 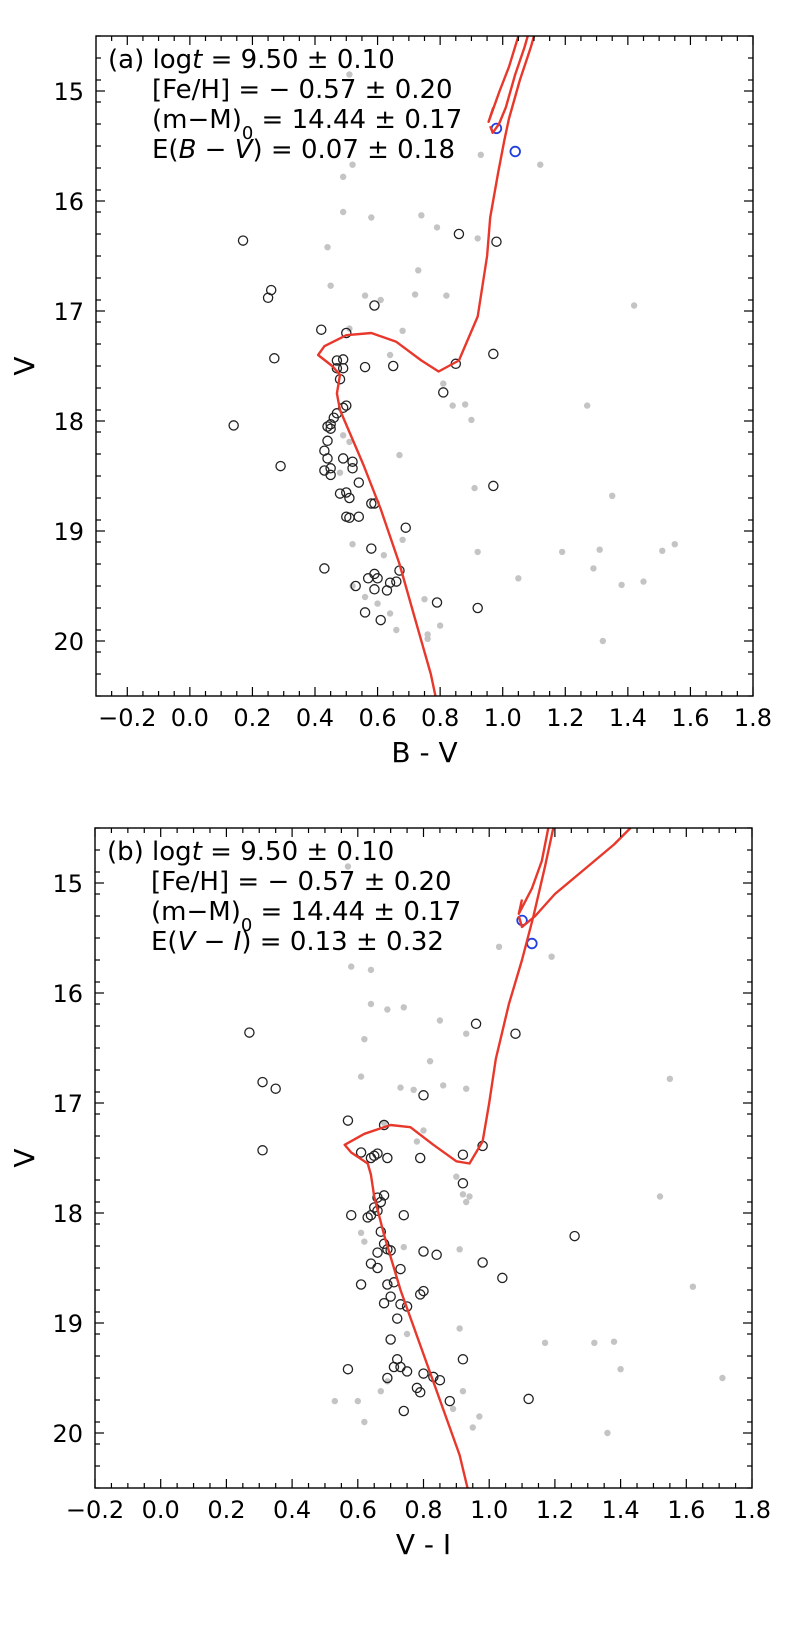 I want to click on annotation-part: (a) log, so click(x=150, y=60).